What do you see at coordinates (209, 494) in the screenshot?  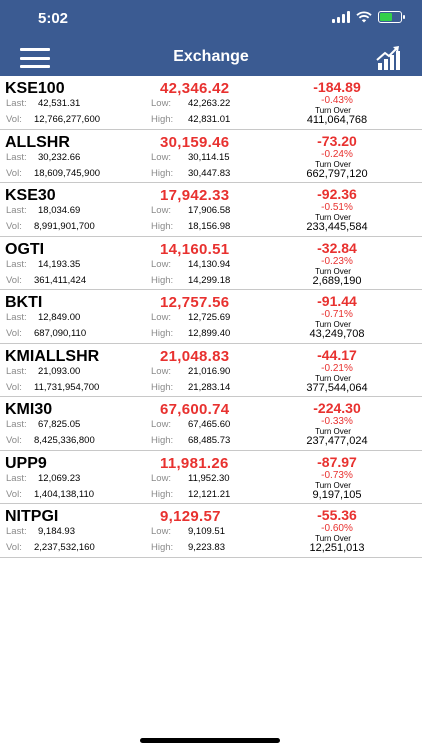 I see `high-value: 12,121.21` at bounding box center [209, 494].